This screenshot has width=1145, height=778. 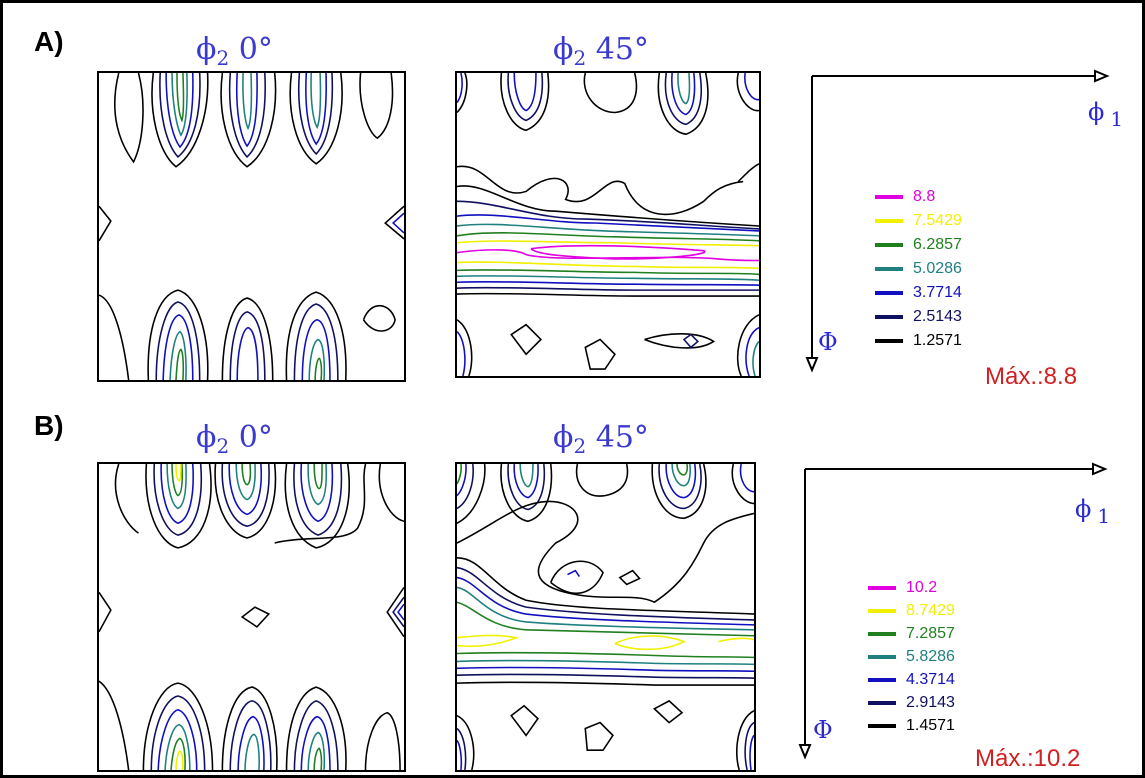 What do you see at coordinates (930, 656) in the screenshot?
I see `legend-value: 5.8286` at bounding box center [930, 656].